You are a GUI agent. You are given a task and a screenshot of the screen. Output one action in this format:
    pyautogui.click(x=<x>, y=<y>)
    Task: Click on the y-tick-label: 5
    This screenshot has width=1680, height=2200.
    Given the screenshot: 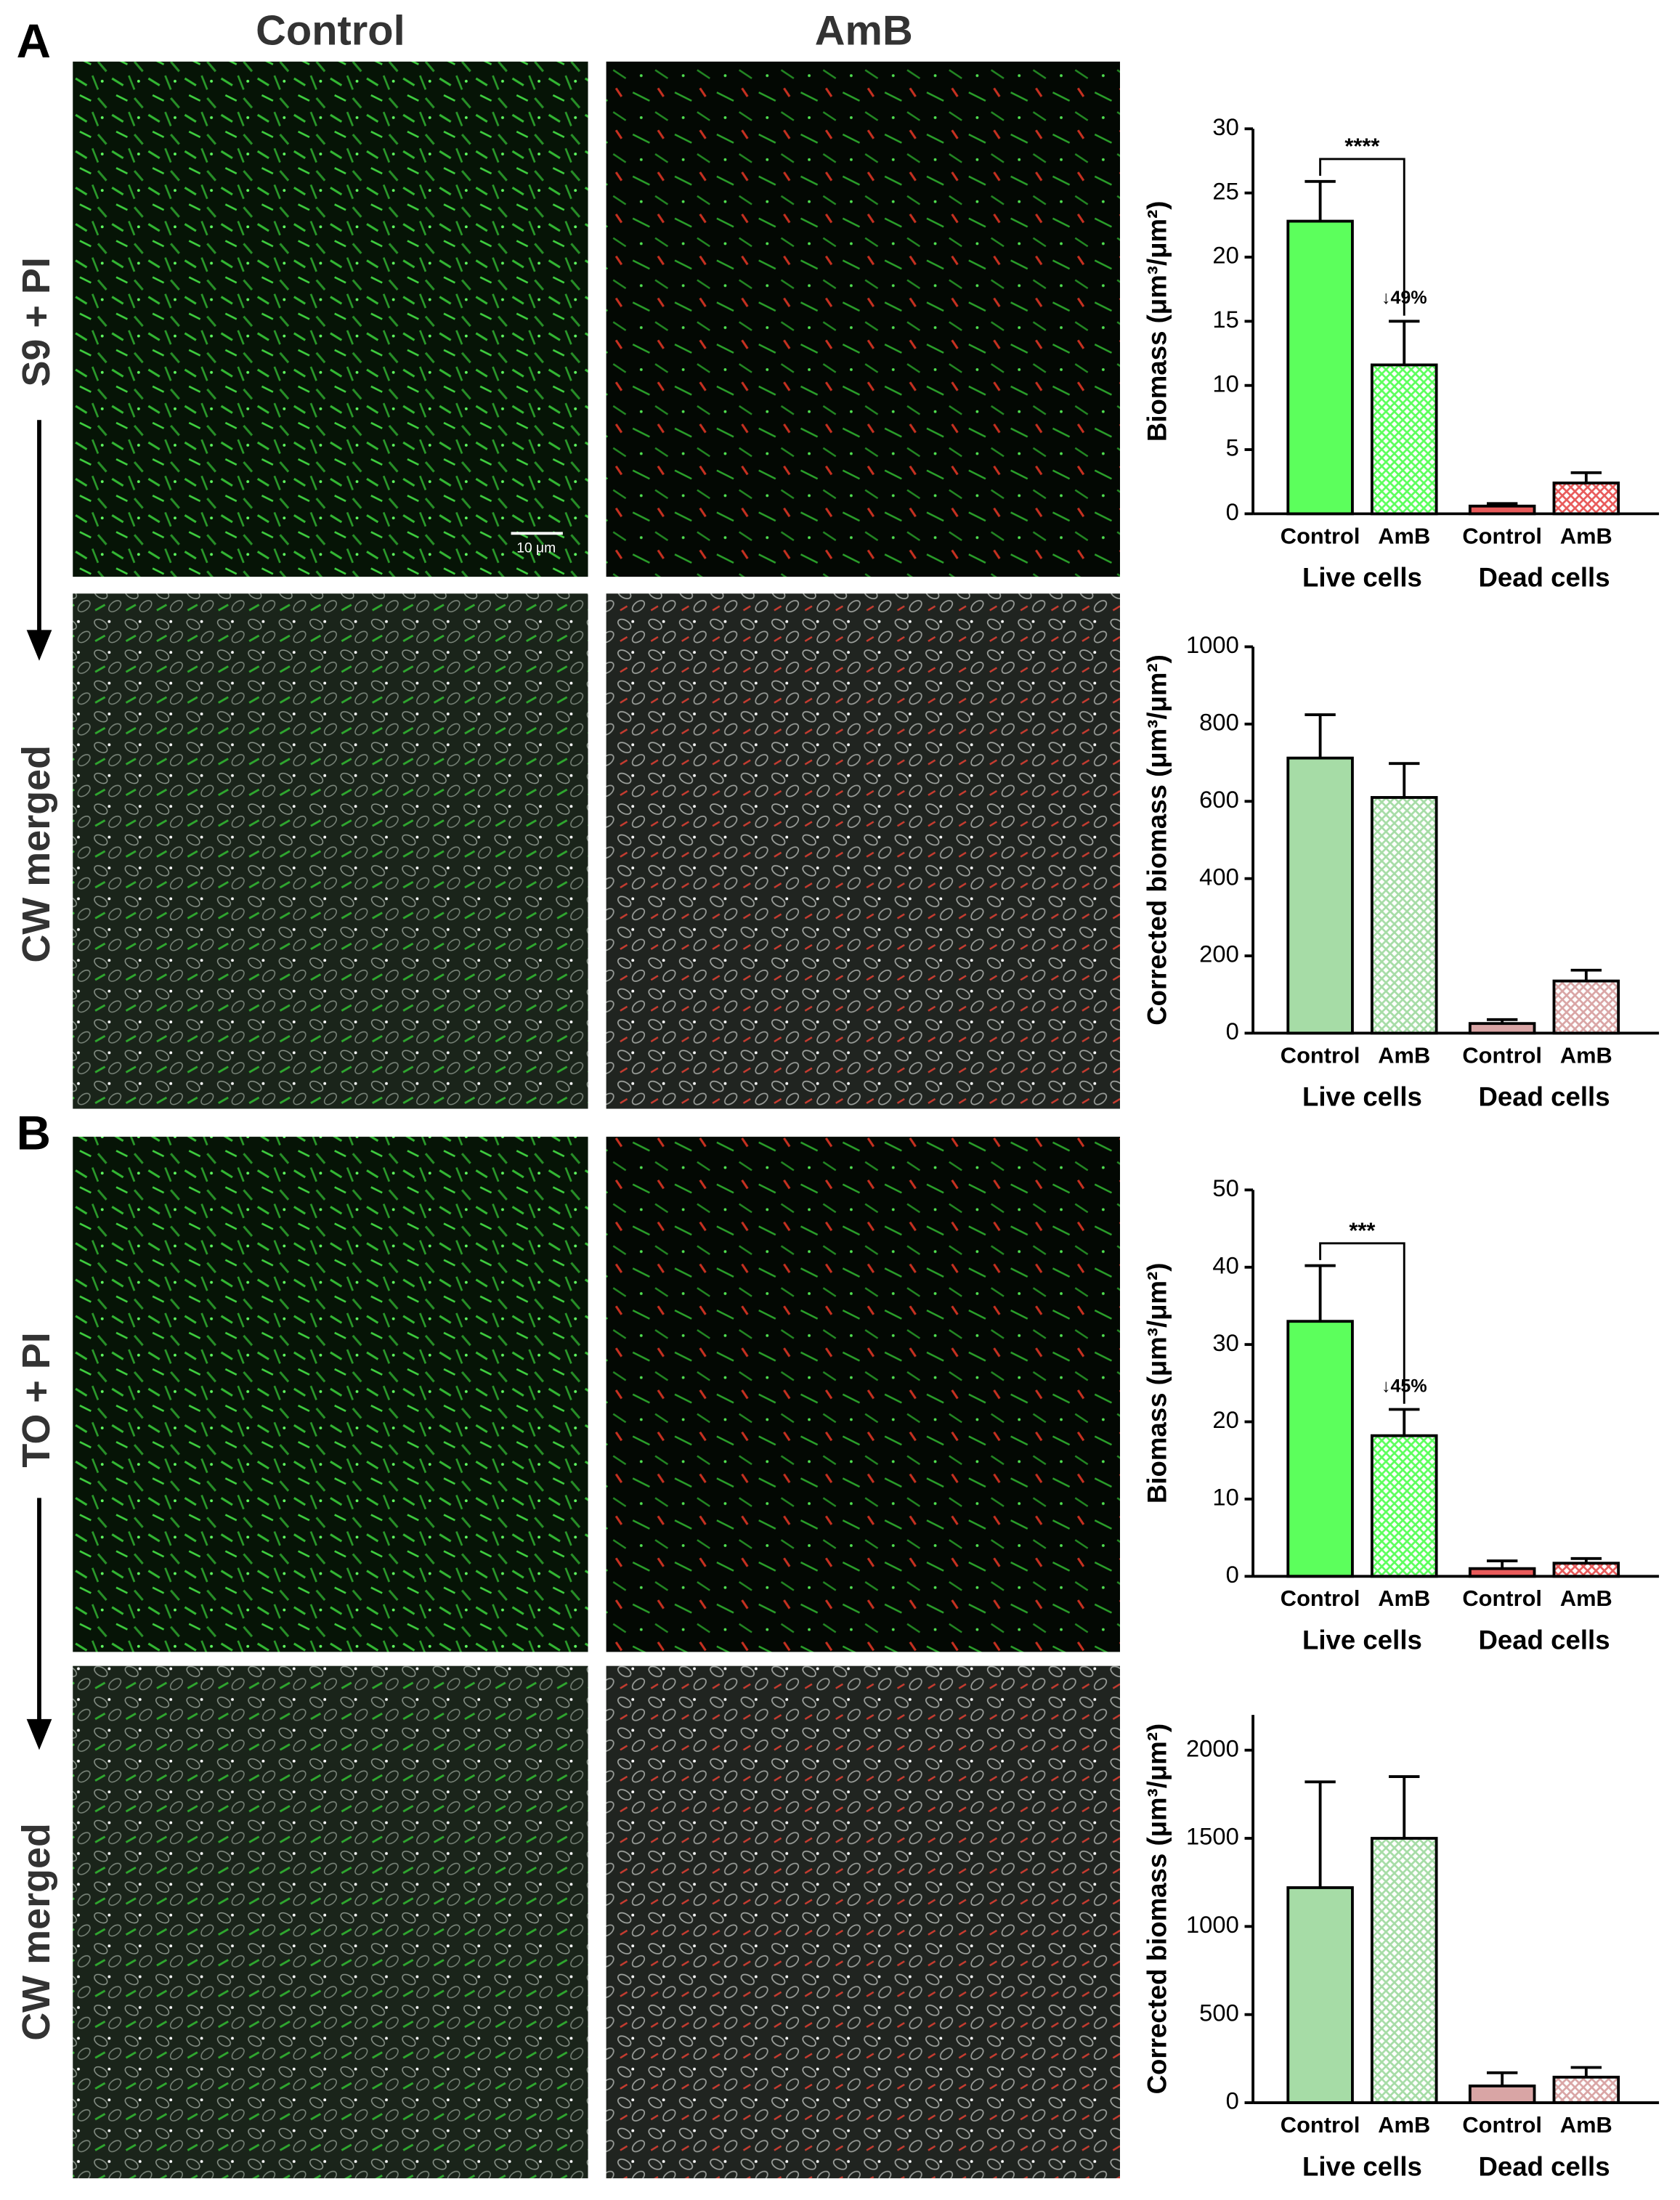 What is the action you would take?
    pyautogui.click(x=1232, y=447)
    